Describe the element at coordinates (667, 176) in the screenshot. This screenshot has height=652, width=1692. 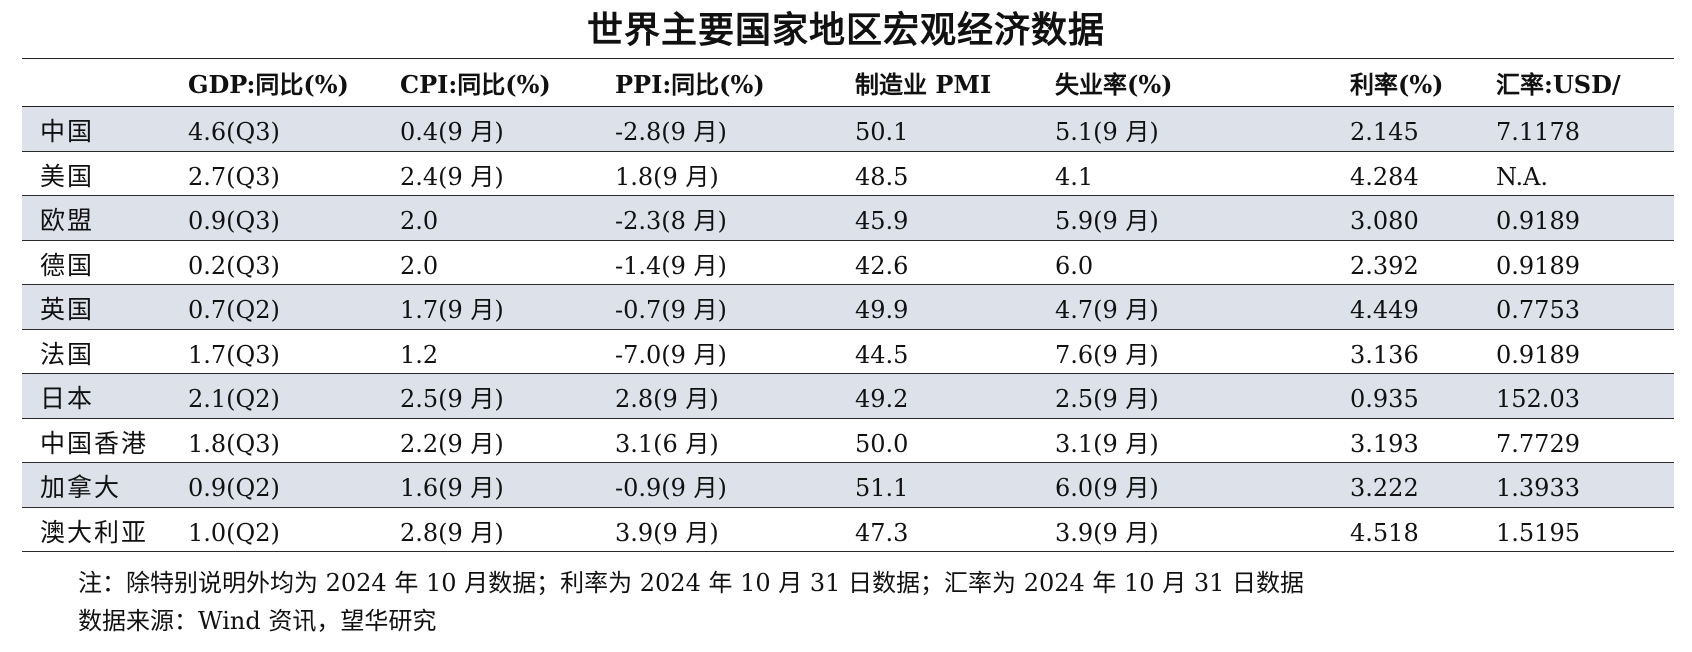
I see `ppi-value: 1.8(9 月)` at that location.